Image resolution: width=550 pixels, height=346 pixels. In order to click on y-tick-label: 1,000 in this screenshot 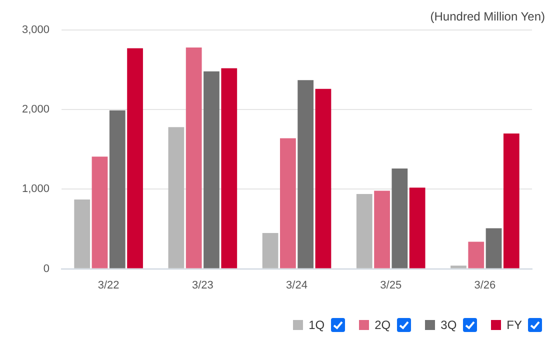, I will do `click(36, 189)`.